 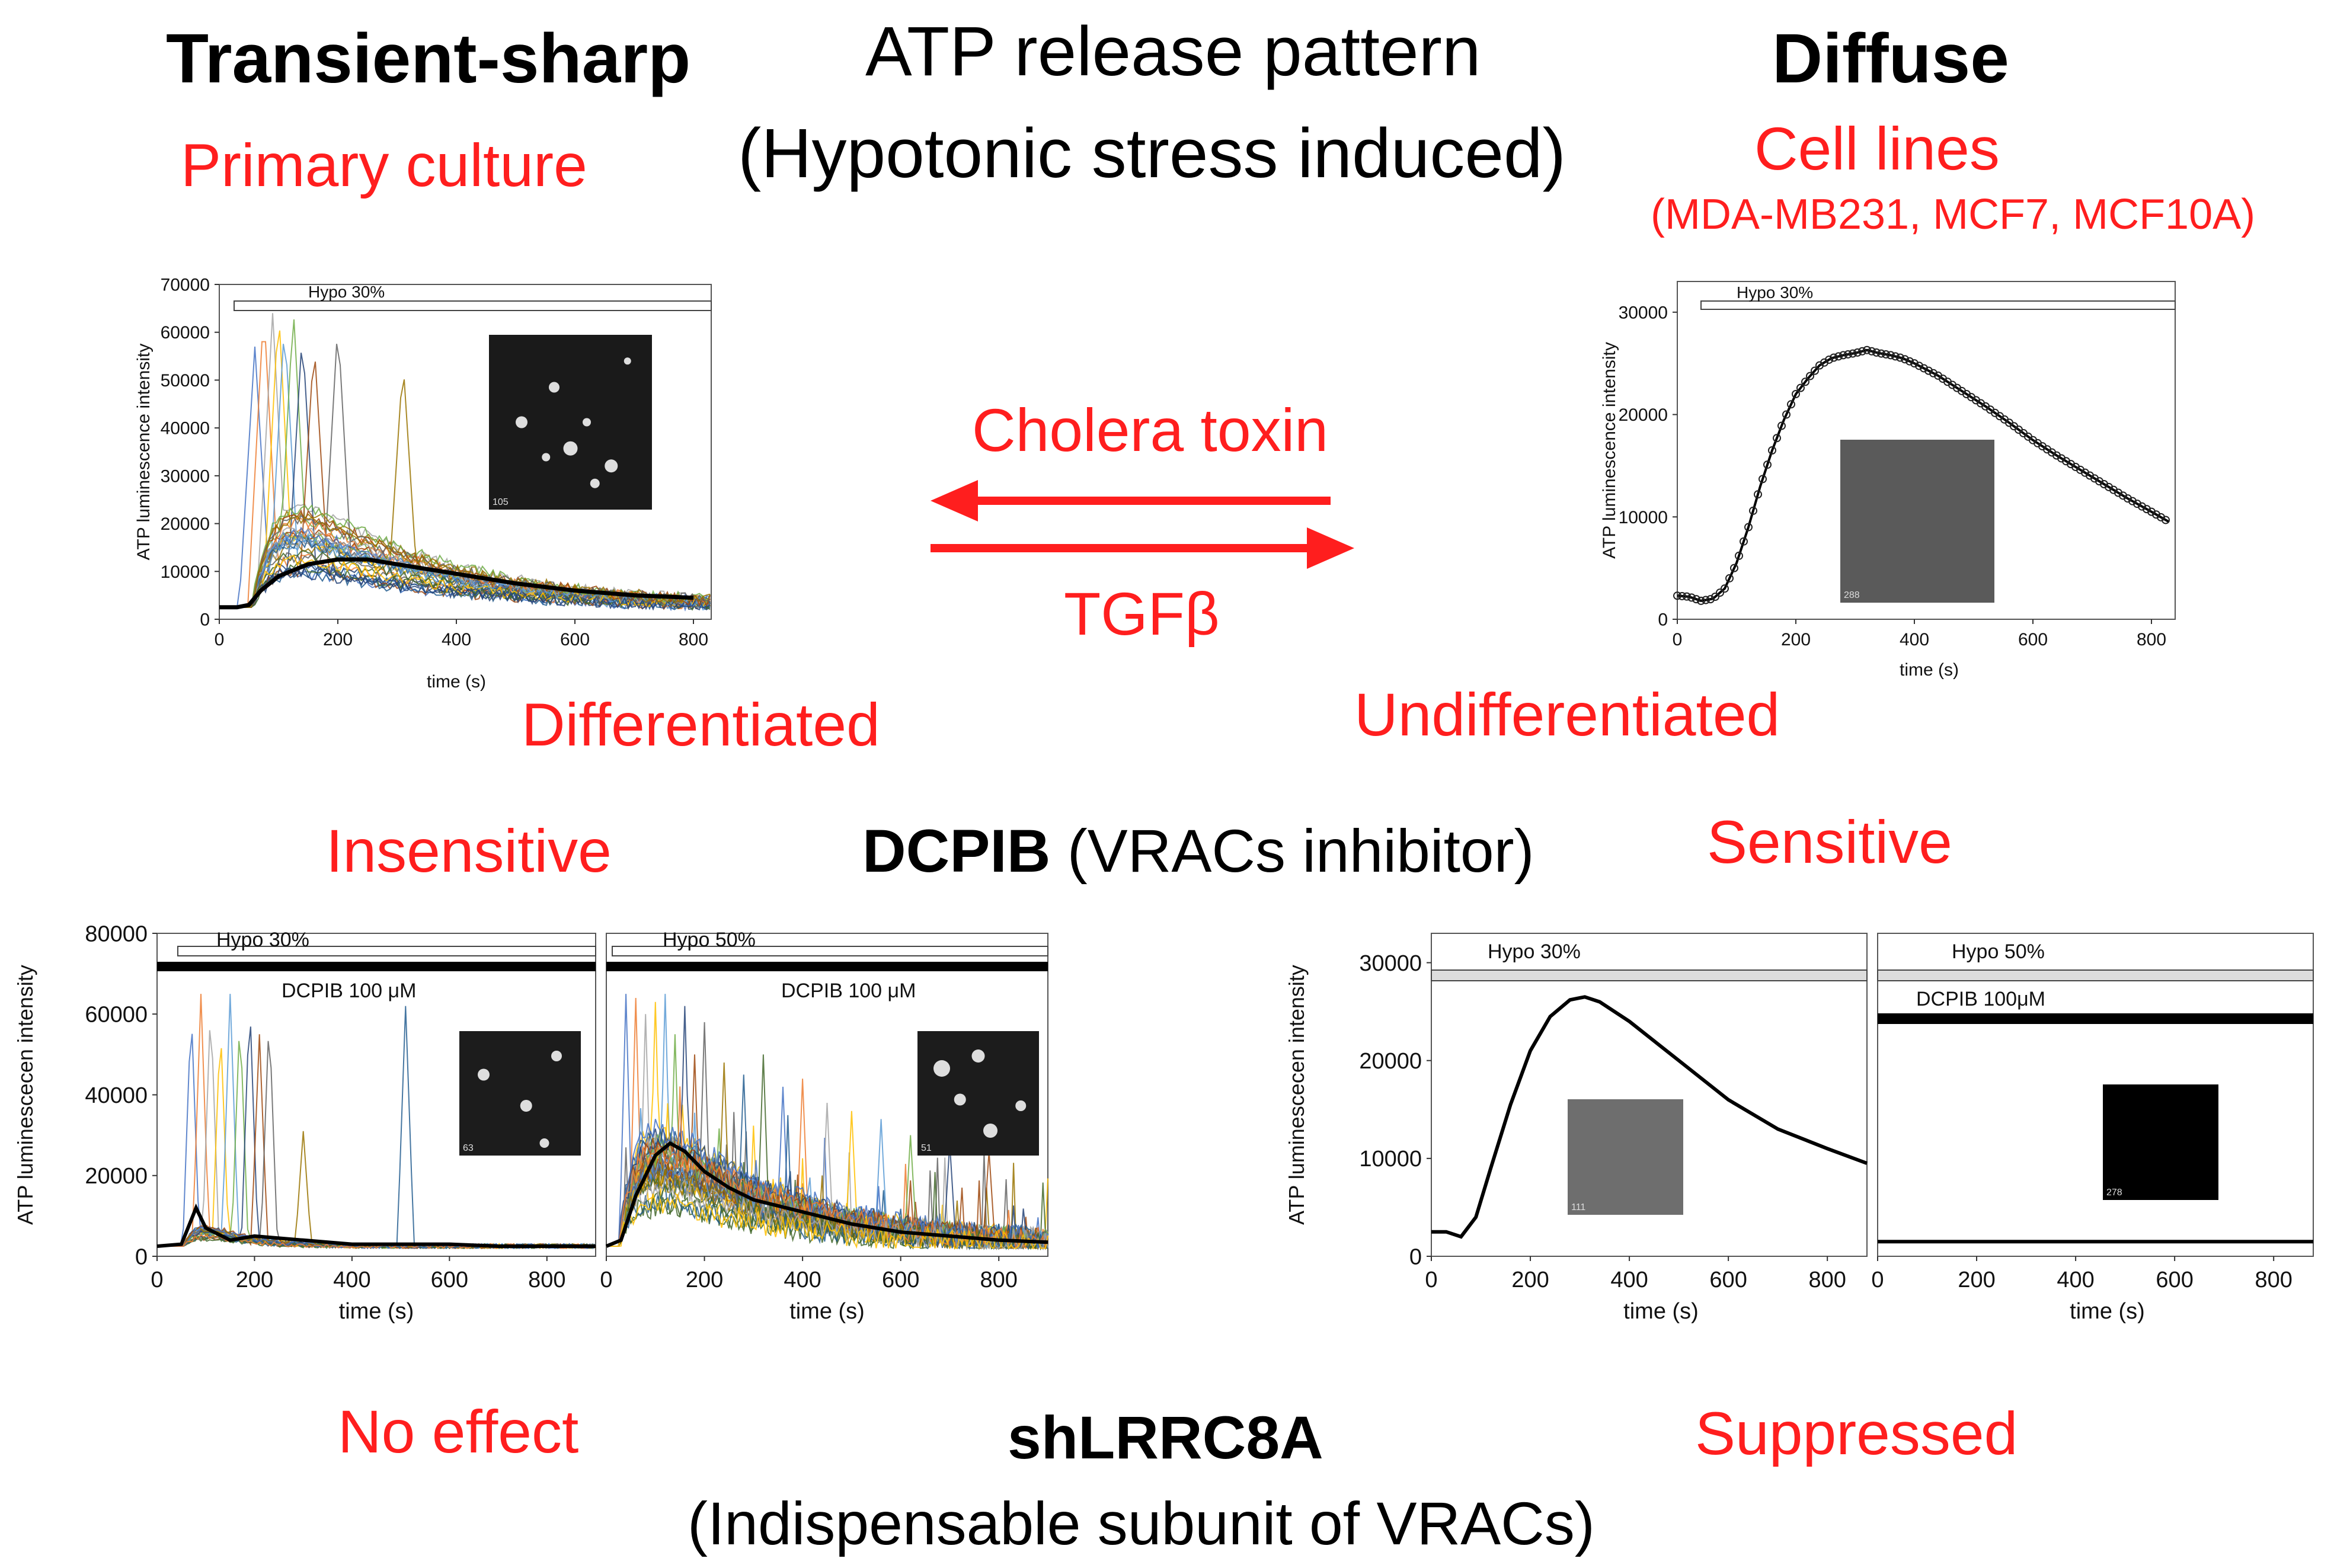 I want to click on y-axis-label: ATP luminescence intensity, so click(x=144, y=452).